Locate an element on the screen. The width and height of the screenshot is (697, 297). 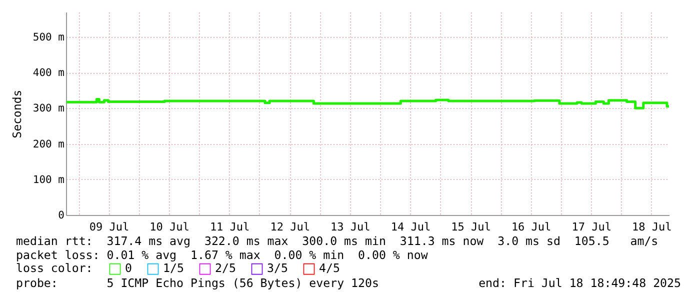
x-tick-label: 12 Jul is located at coordinates (290, 227).